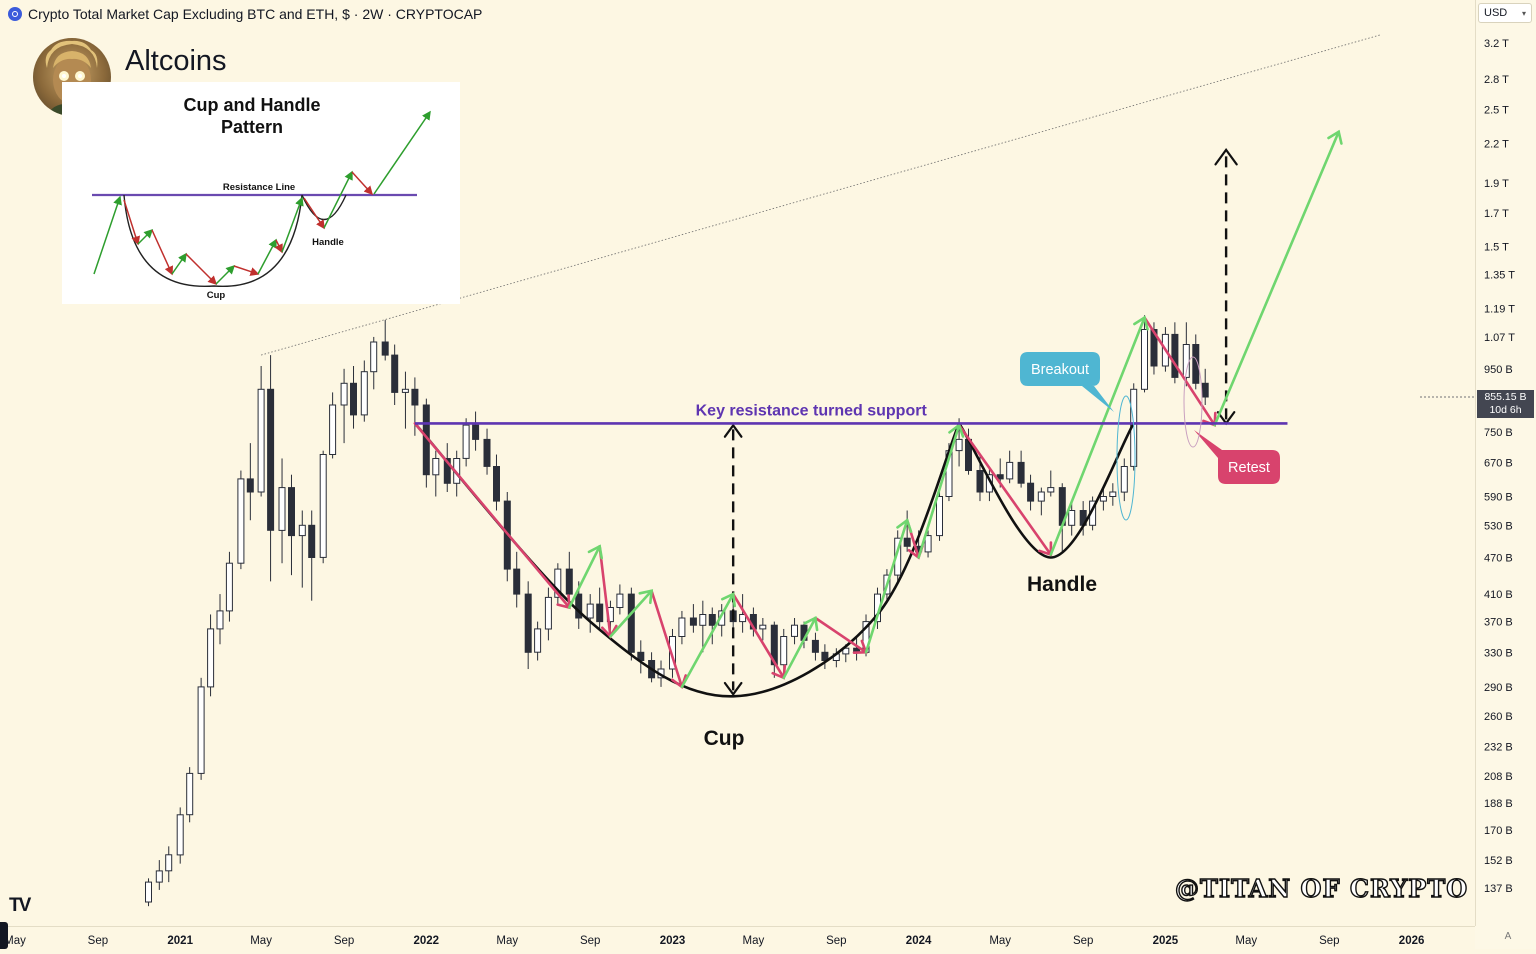 Image resolution: width=1536 pixels, height=954 pixels. Describe the element at coordinates (1166, 941) in the screenshot. I see `time-tick-label: 2025` at that location.